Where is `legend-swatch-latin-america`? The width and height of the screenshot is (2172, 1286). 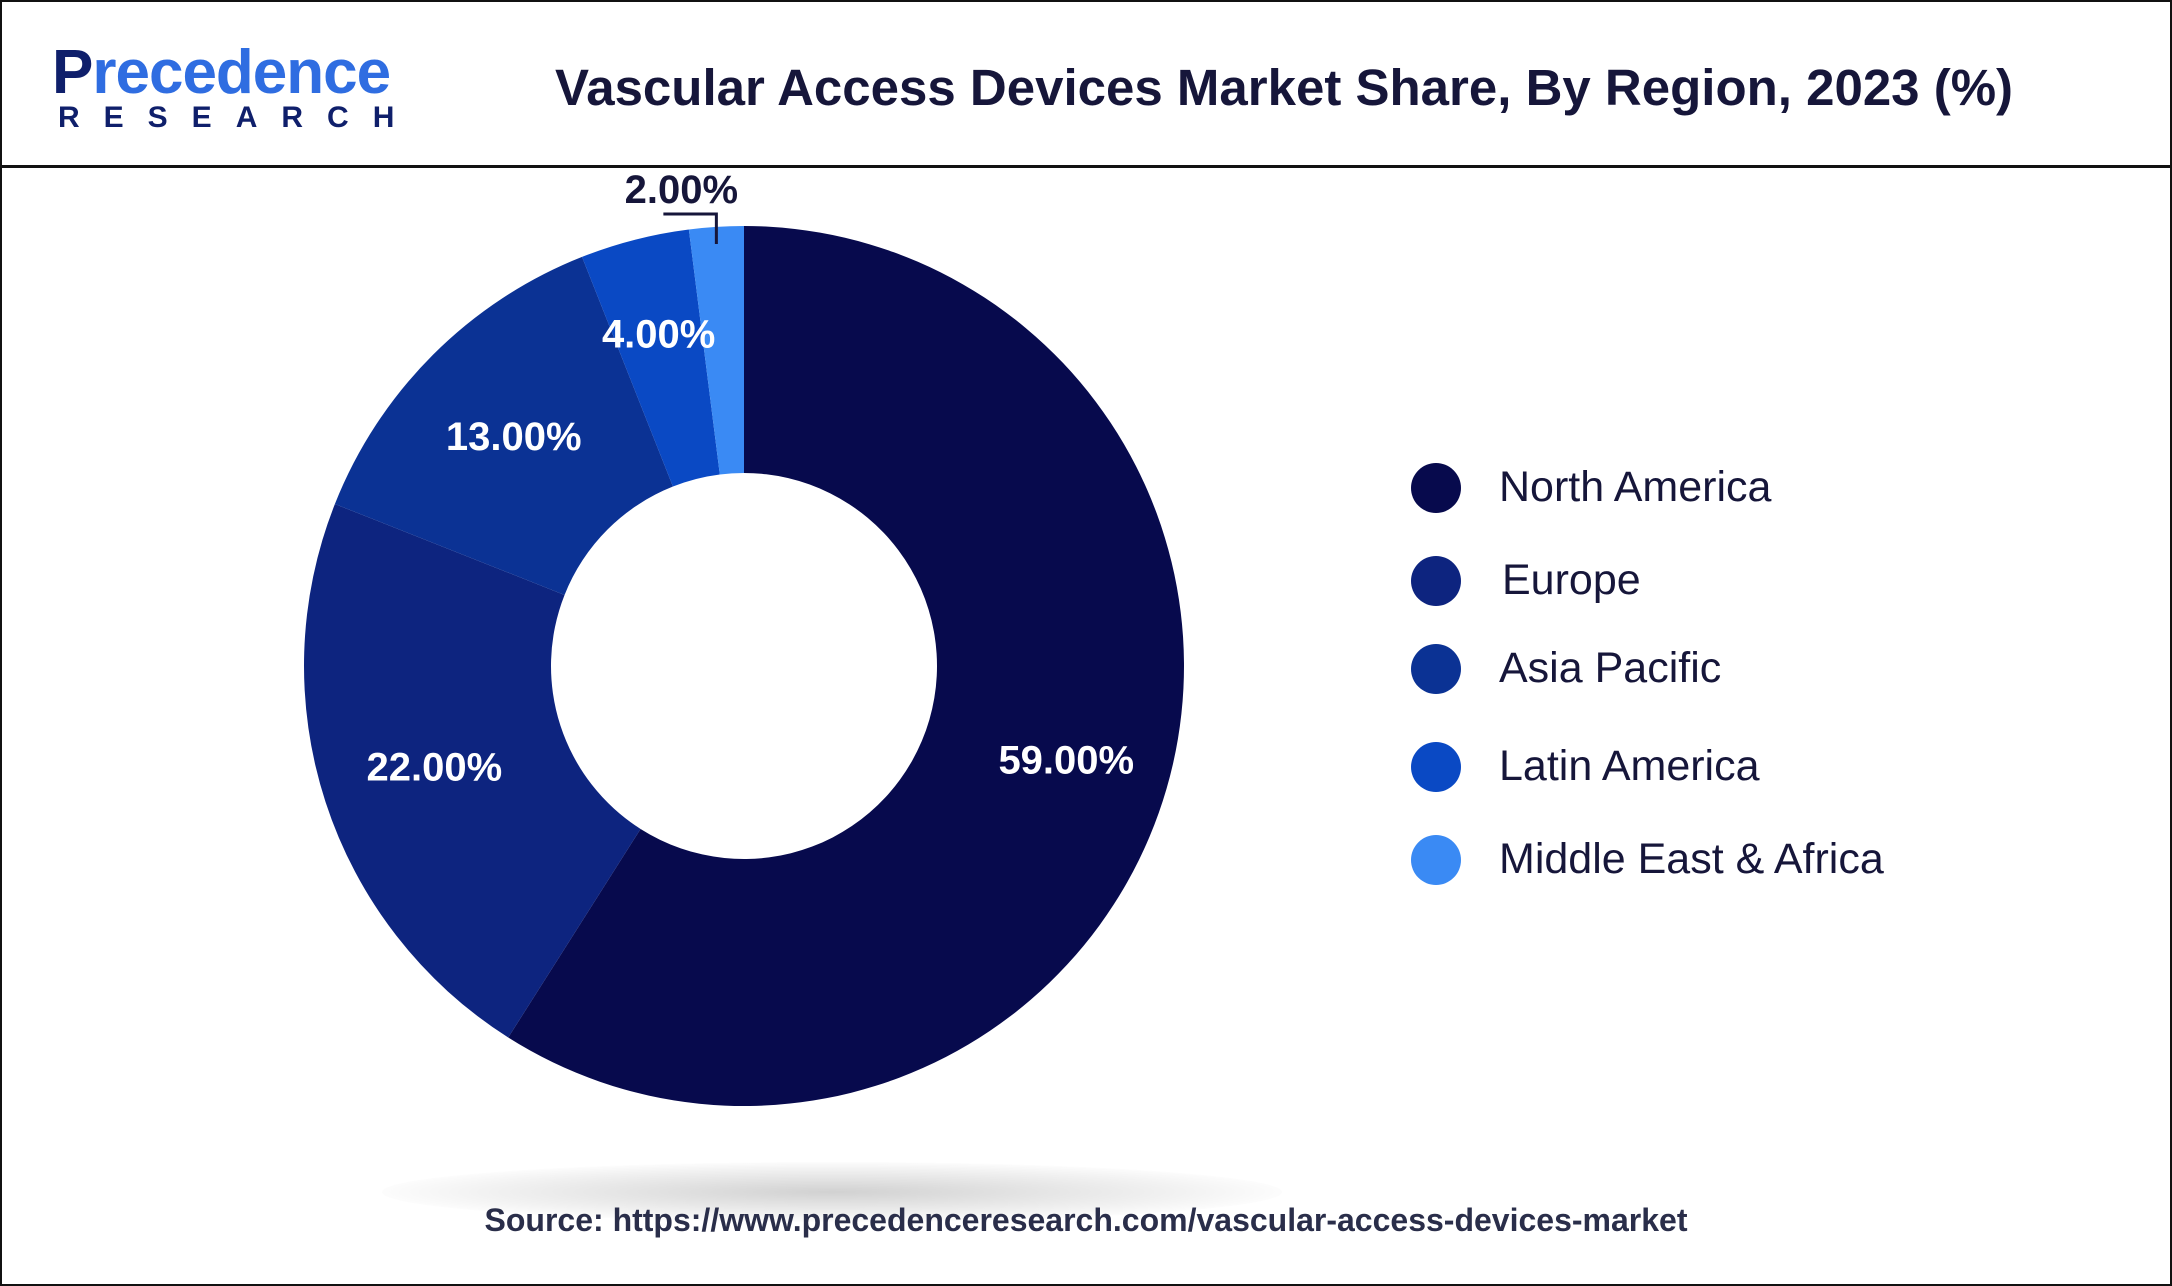 legend-swatch-latin-america is located at coordinates (1436, 767).